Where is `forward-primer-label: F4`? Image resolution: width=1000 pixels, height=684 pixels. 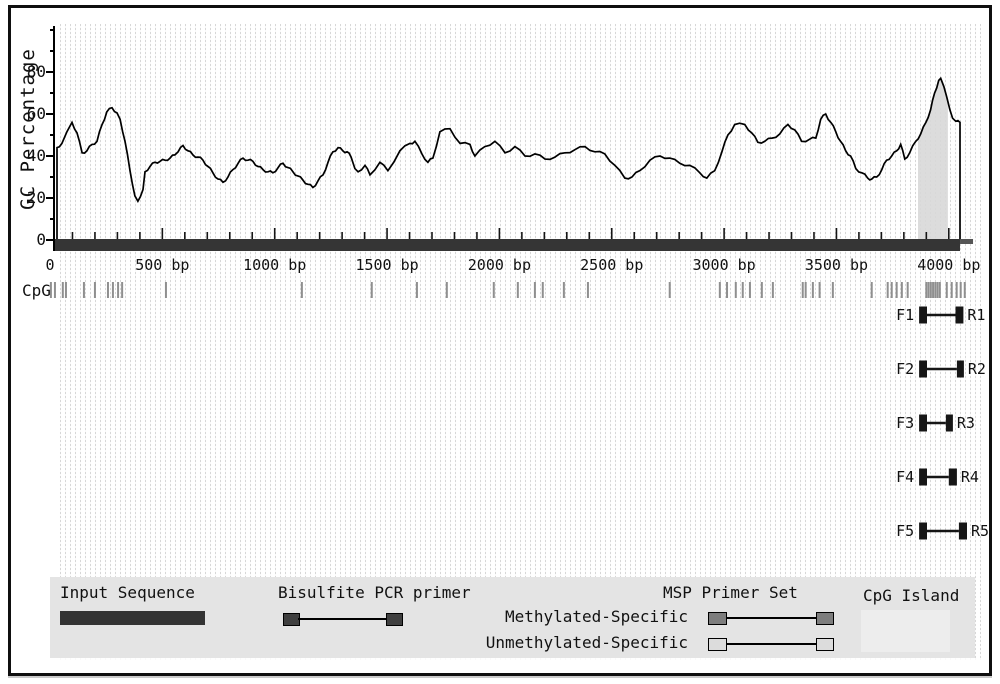
forward-primer-label: F4 is located at coordinates (905, 477).